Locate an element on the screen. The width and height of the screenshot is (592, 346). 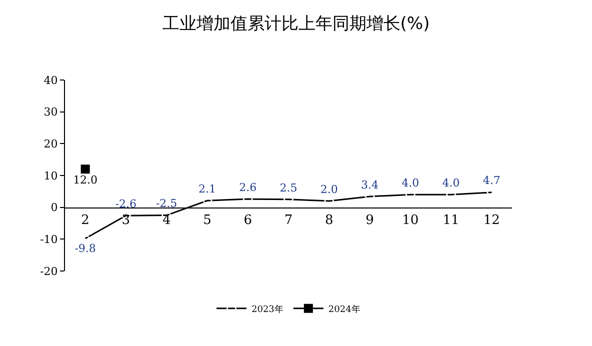
x-tick-label: 8 is located at coordinates (329, 220).